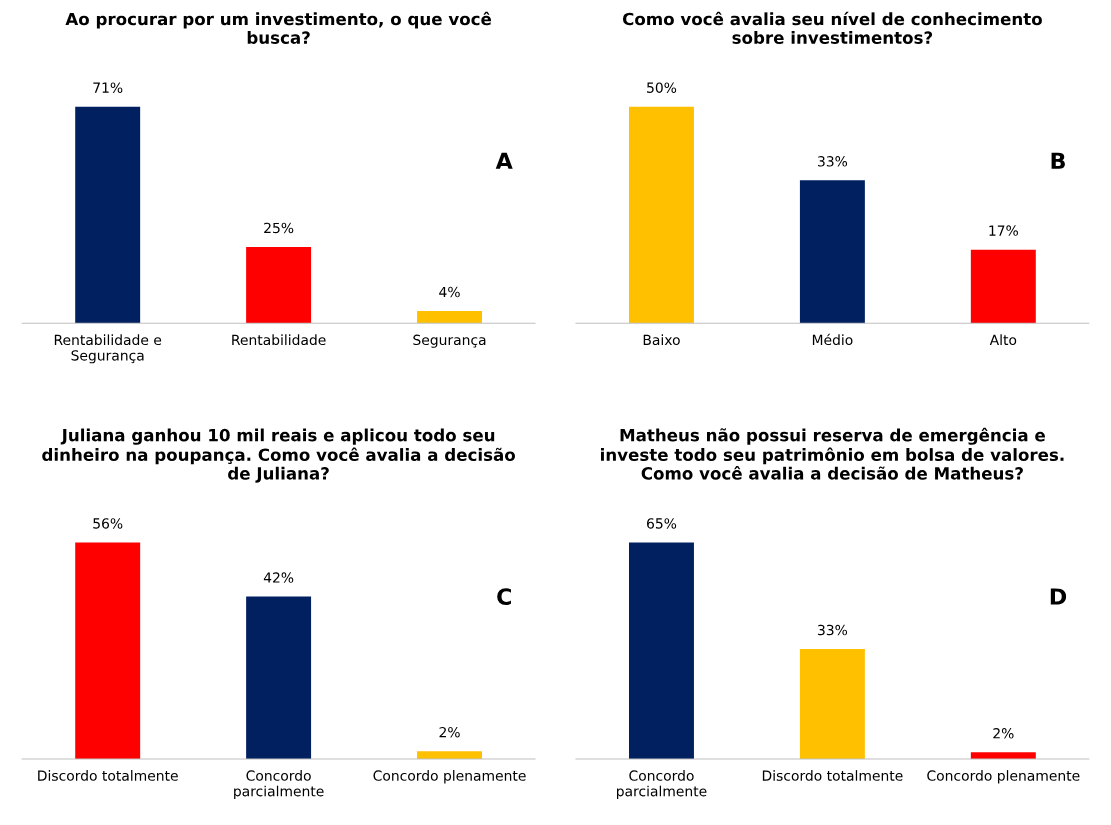  What do you see at coordinates (449, 292) in the screenshot?
I see `data-label: 4%` at bounding box center [449, 292].